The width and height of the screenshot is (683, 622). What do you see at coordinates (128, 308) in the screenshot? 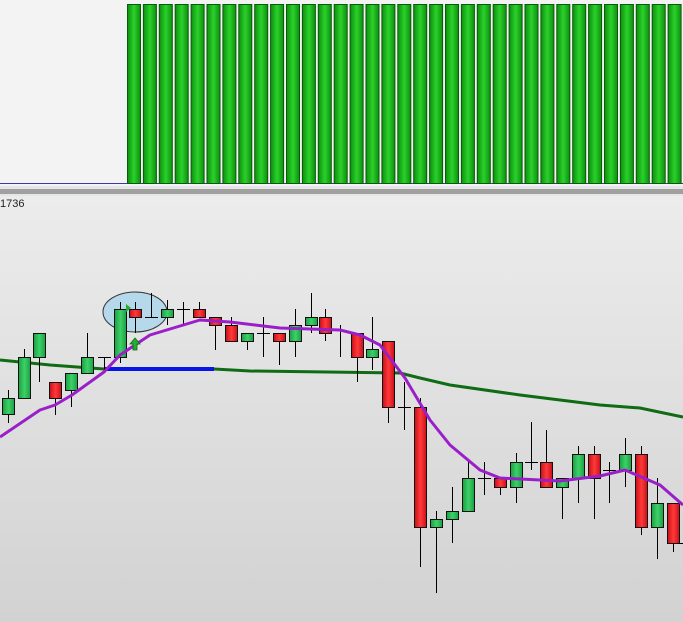
I see `signal-tick-icon` at bounding box center [128, 308].